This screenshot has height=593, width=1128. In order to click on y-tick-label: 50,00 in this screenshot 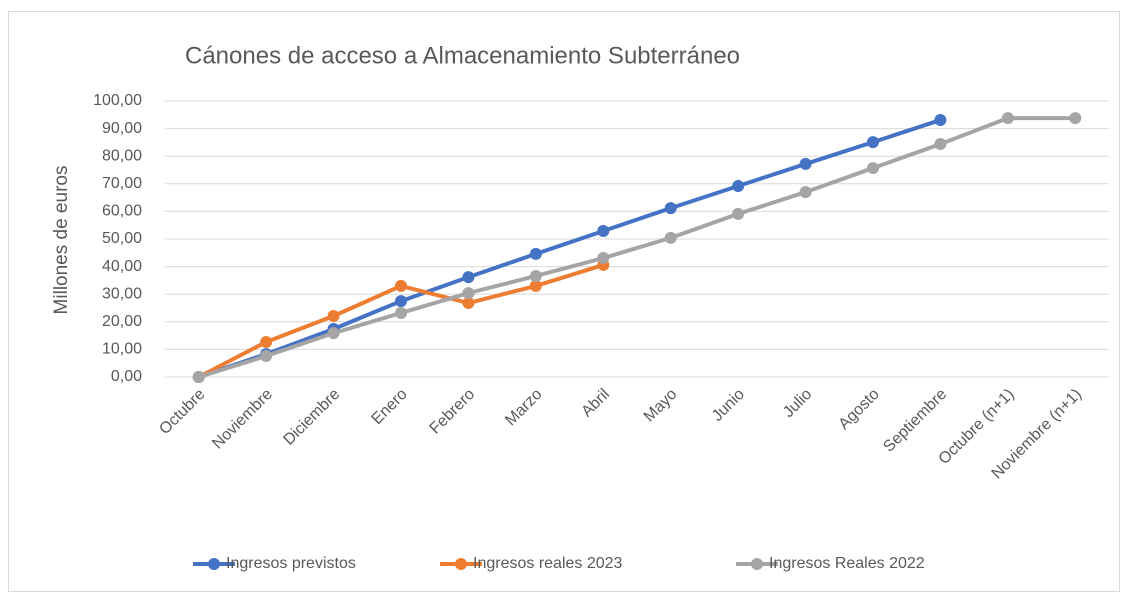, I will do `click(122, 238)`.